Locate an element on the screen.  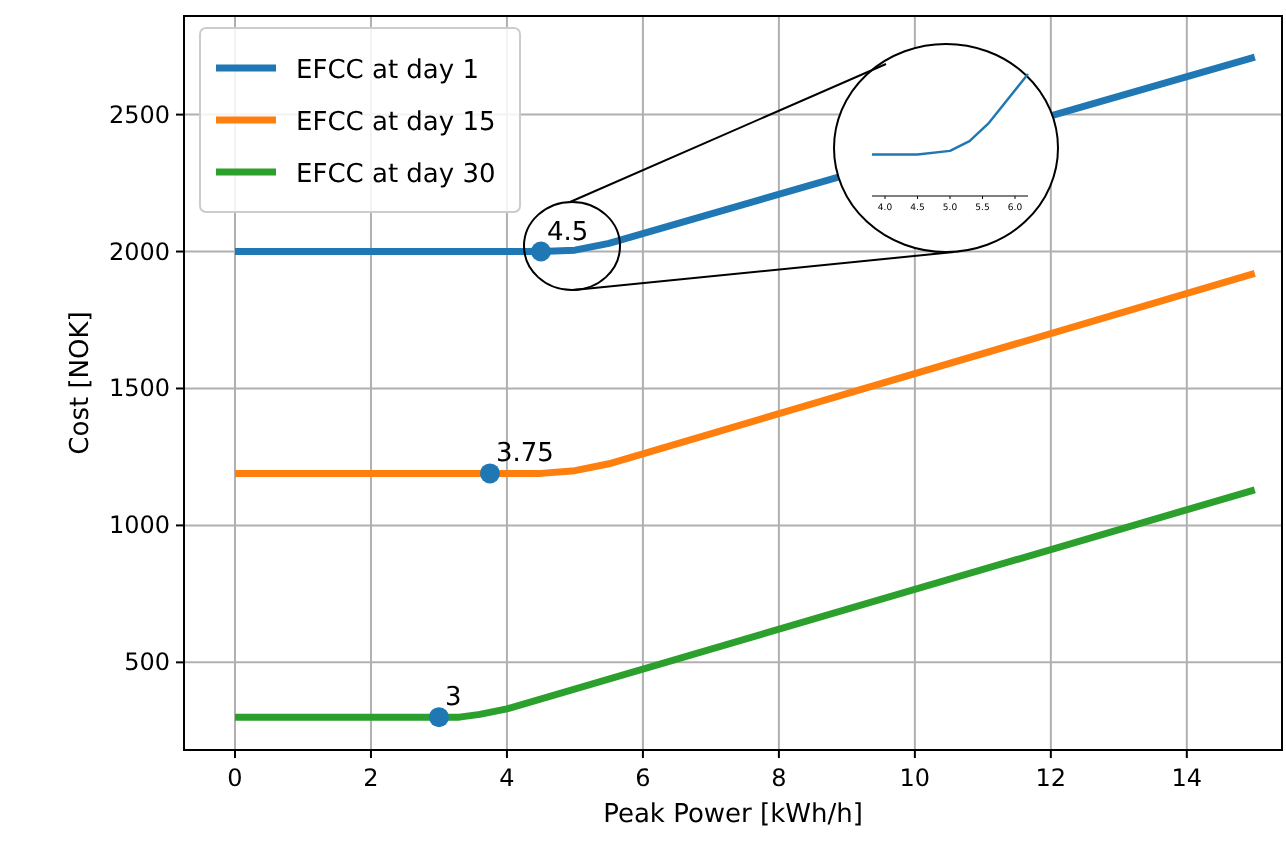
y-tick-label: 2000 is located at coordinates (139, 251).